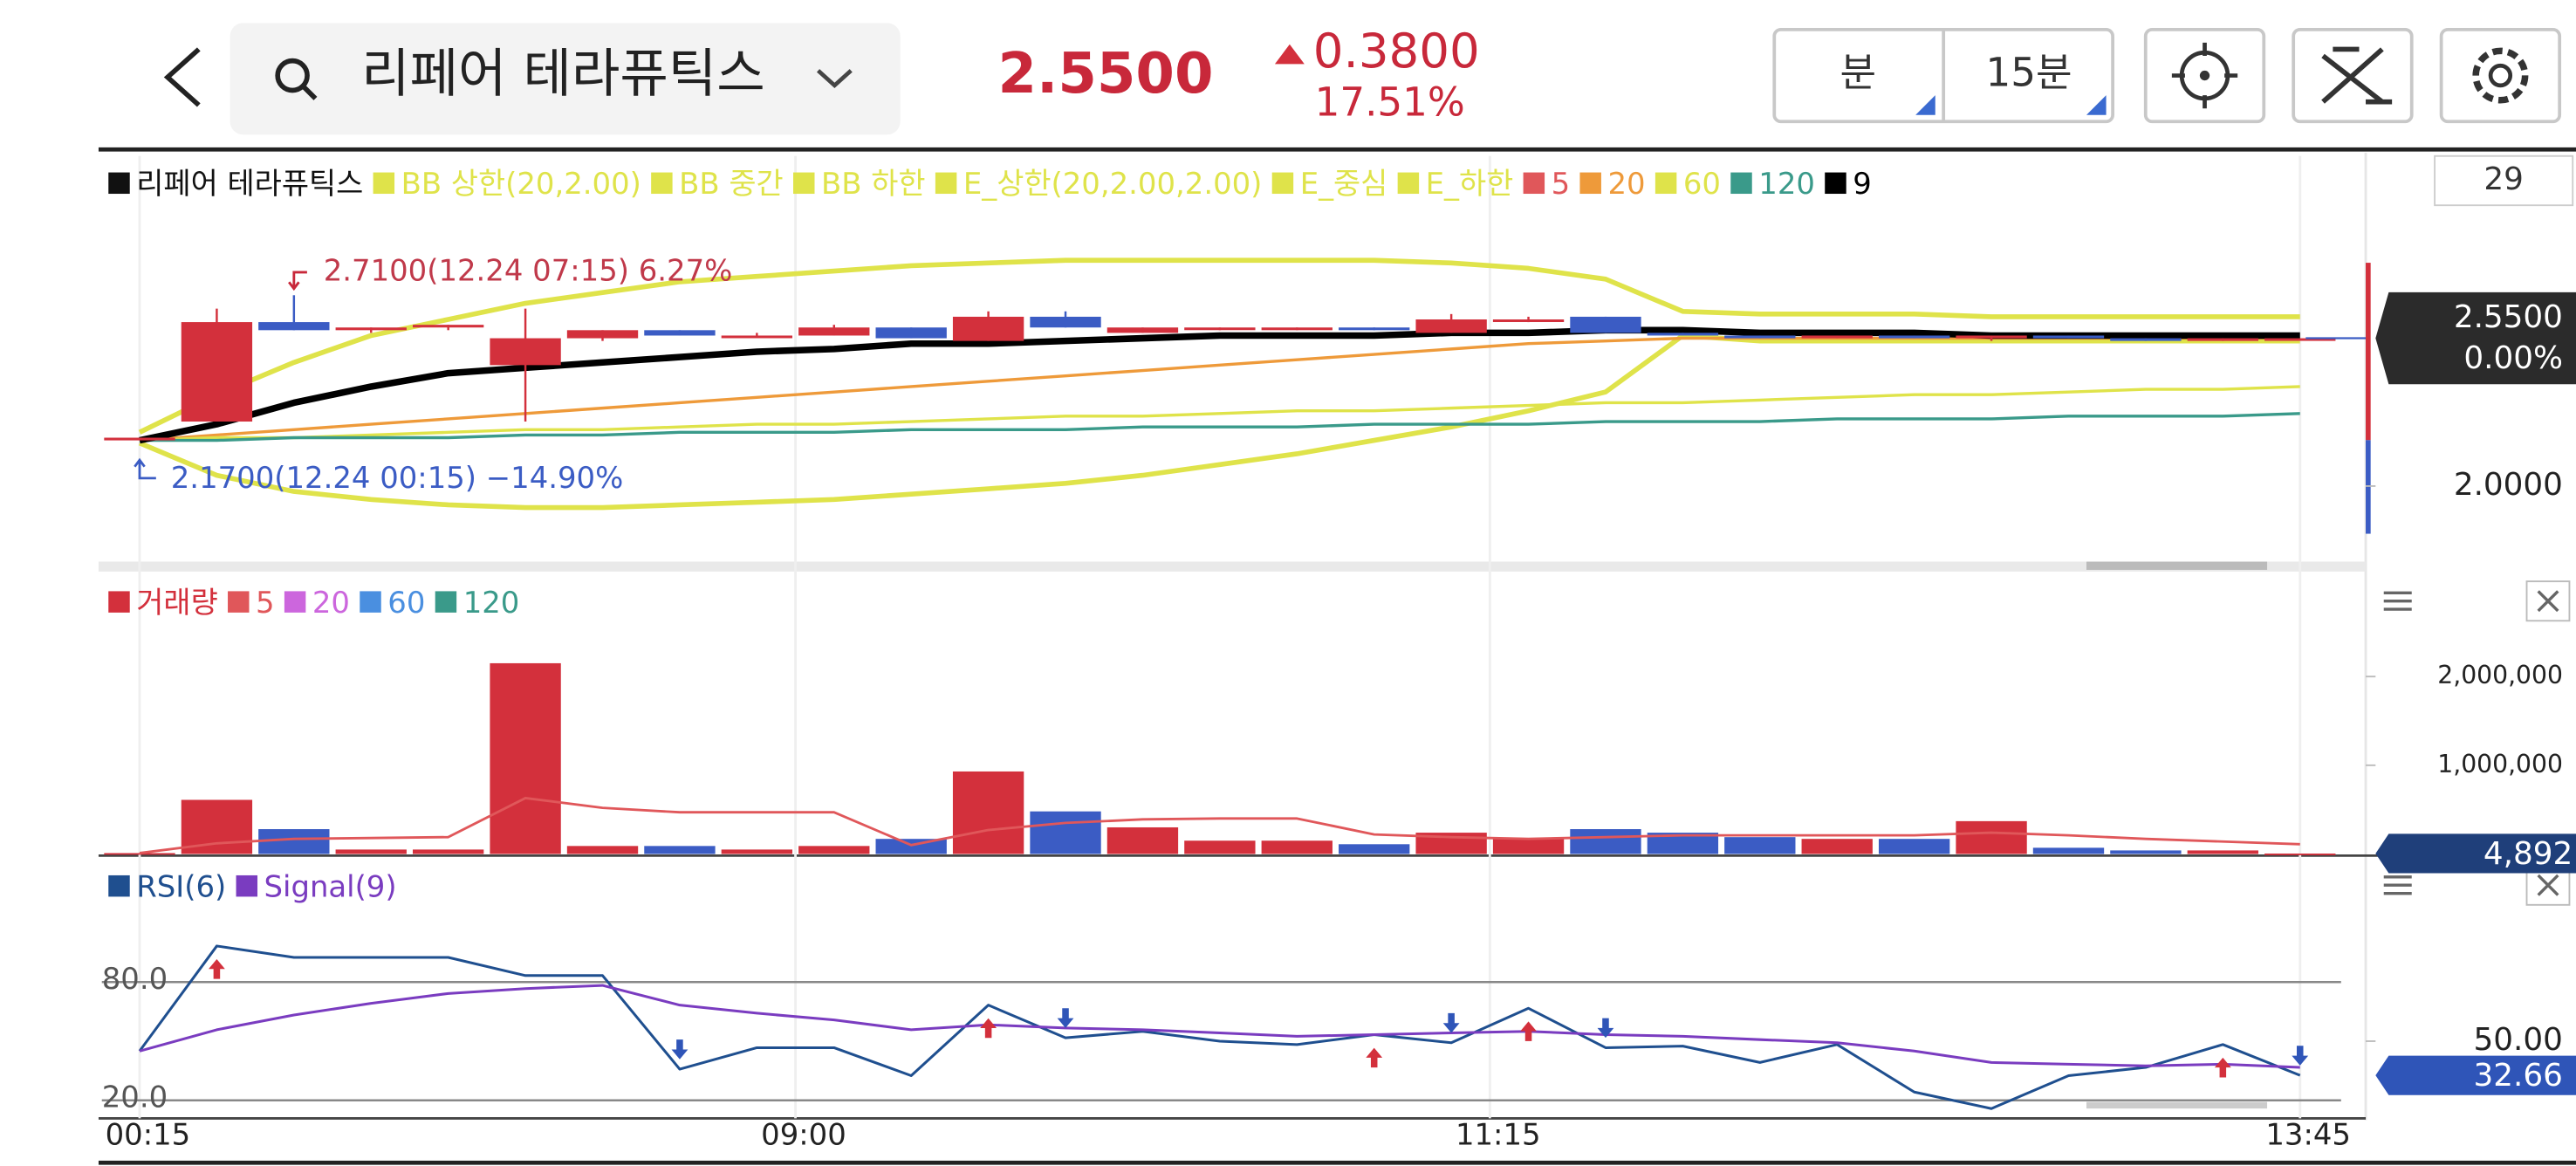  What do you see at coordinates (2368, 352) in the screenshot?
I see `range-indicator` at bounding box center [2368, 352].